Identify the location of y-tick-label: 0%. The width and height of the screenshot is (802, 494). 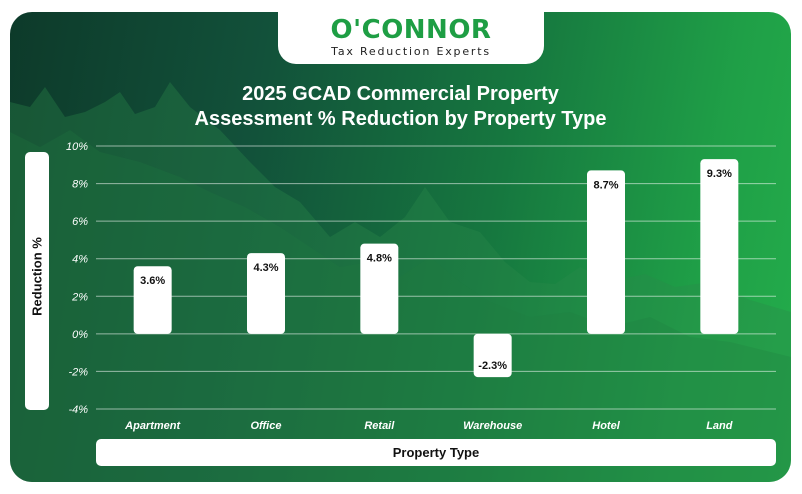
(80, 335).